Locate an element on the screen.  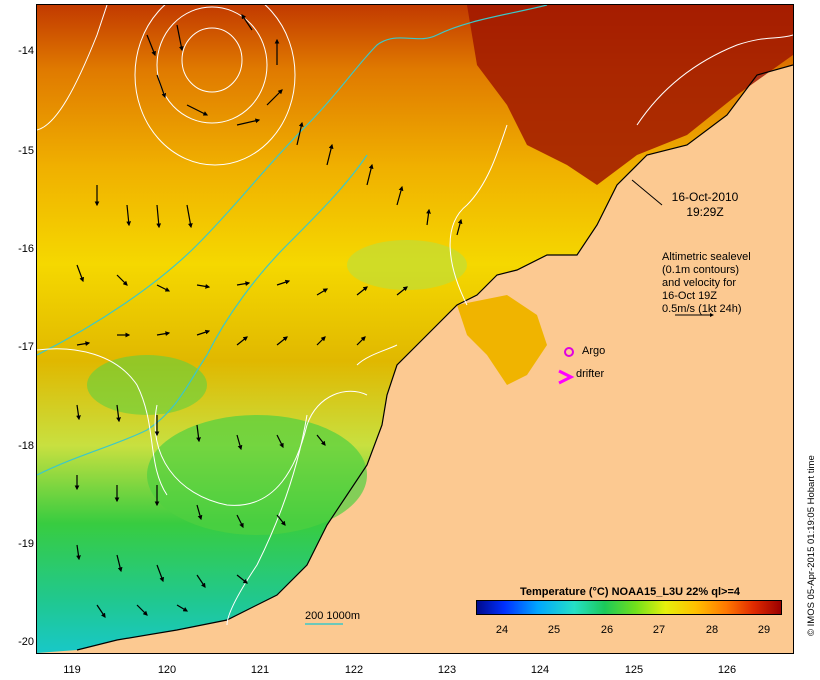
credit-text: © IMOS 05-Apr-2015 01:19:05 Hobart time is located at coordinates (811, 545).